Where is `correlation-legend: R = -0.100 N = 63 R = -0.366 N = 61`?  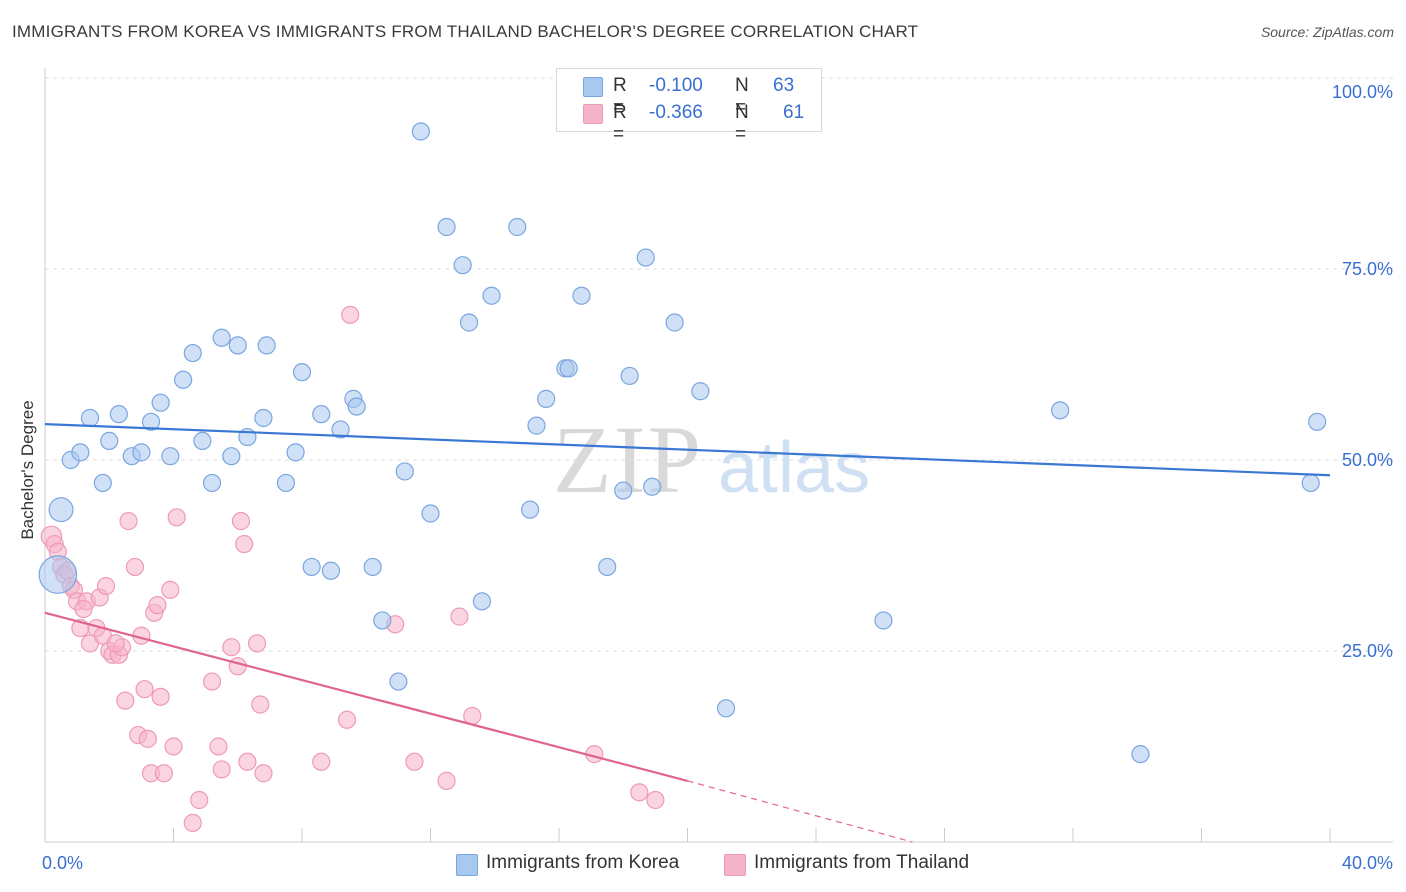 correlation-legend: R = -0.100 N = 63 R = -0.366 N = 61 is located at coordinates (689, 106).